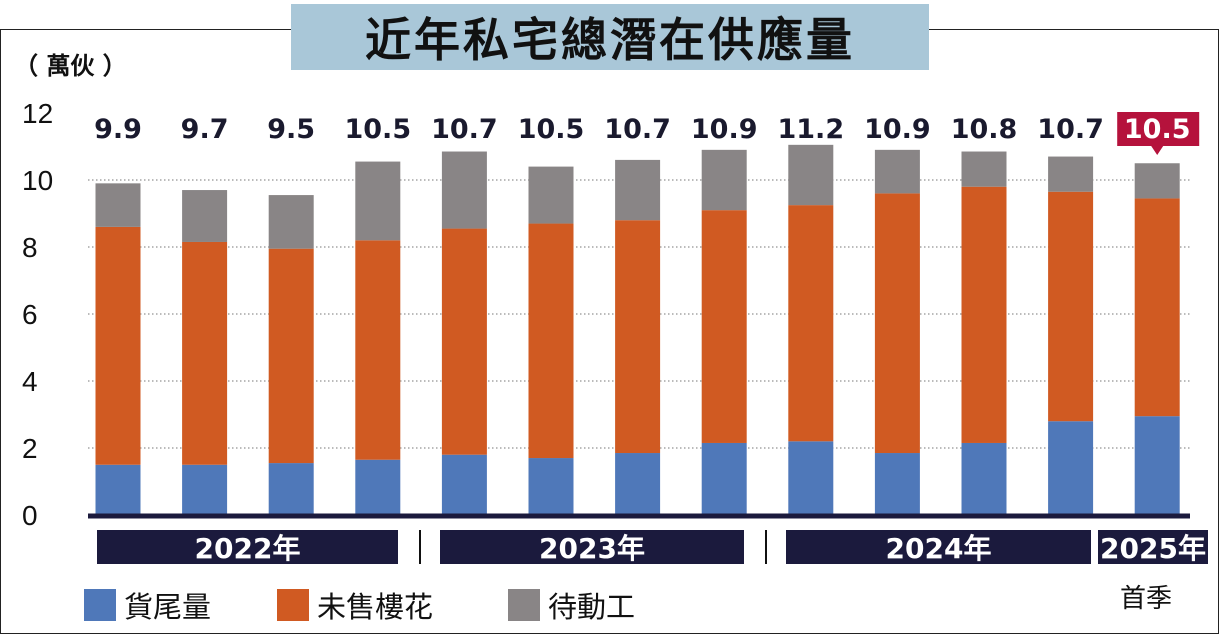 This screenshot has width=1221, height=636. I want to click on legend-swatch-completed, so click(100, 605).